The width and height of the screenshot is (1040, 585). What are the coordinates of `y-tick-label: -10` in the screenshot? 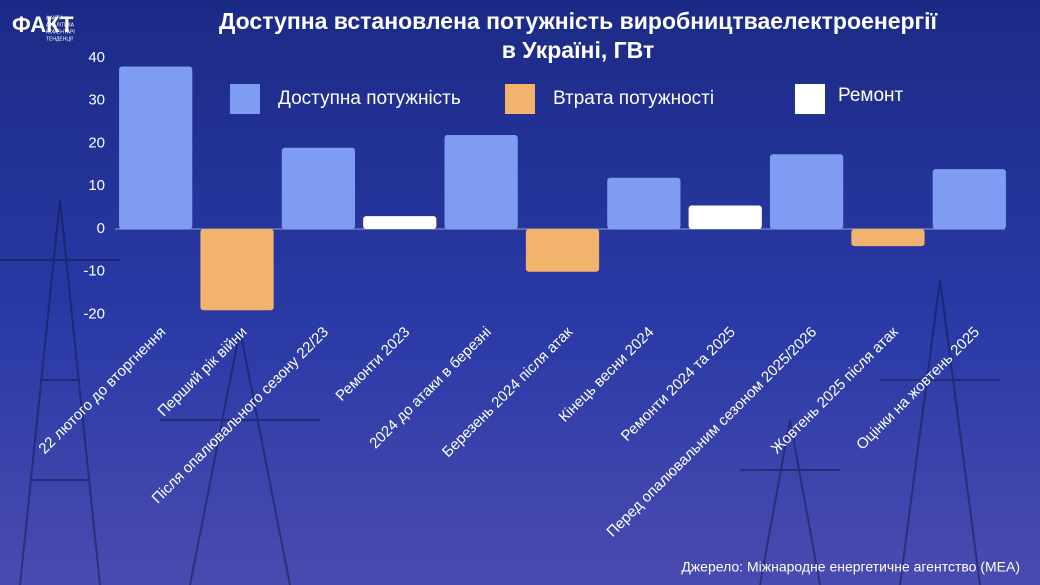 It's located at (94, 271).